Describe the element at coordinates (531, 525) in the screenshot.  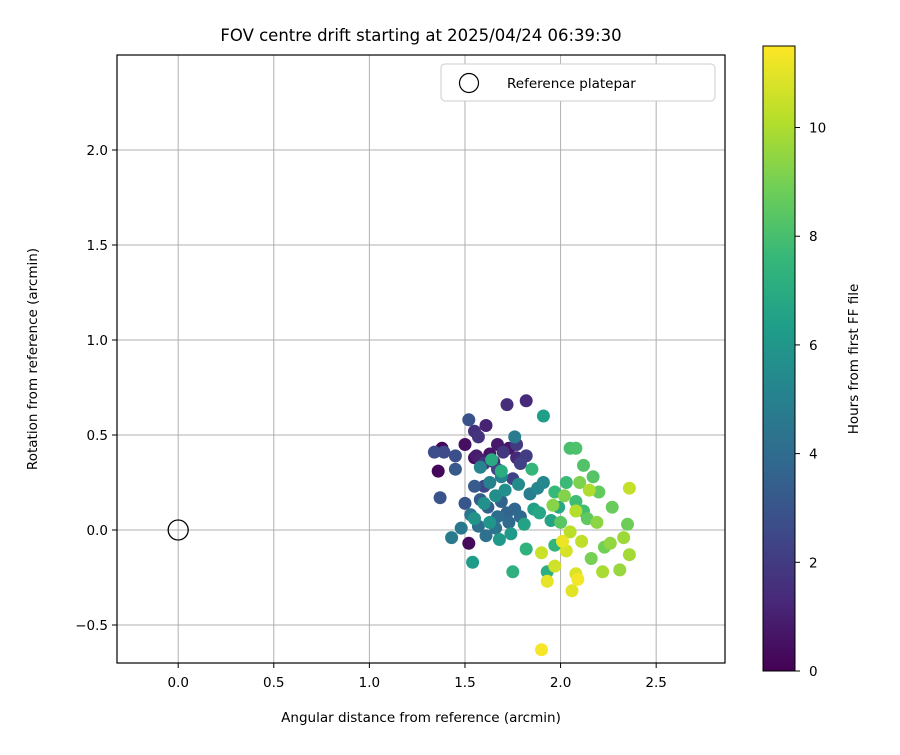
I see `points-layer` at that location.